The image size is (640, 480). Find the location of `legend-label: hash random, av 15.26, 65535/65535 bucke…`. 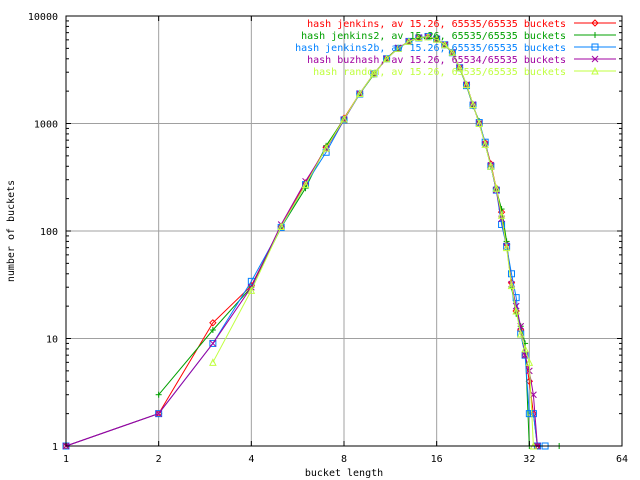

legend-label: hash random, av 15.26, 65535/65535 bucke… is located at coordinates (439, 72).